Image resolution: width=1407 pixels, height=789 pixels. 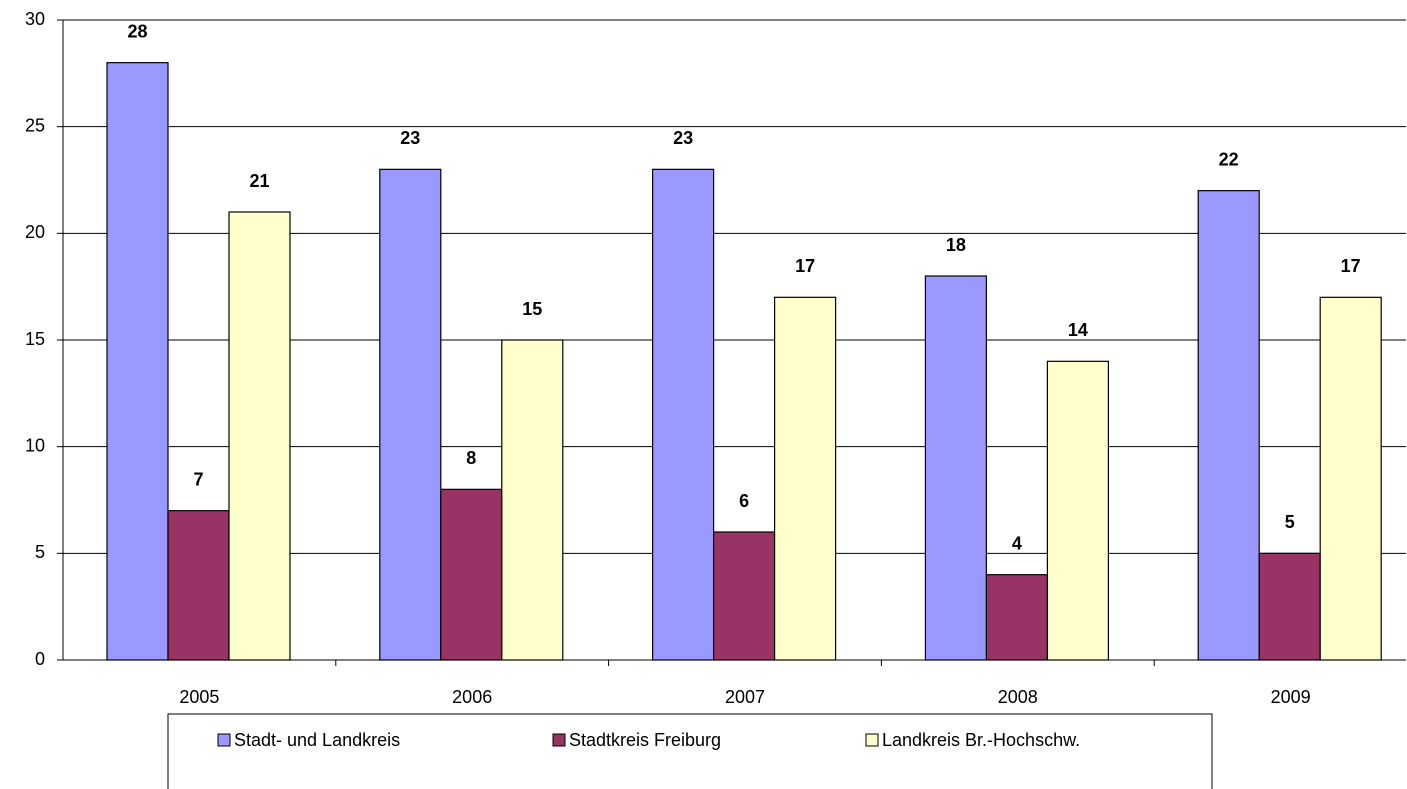 What do you see at coordinates (259, 181) in the screenshot?
I see `value-label: 21` at bounding box center [259, 181].